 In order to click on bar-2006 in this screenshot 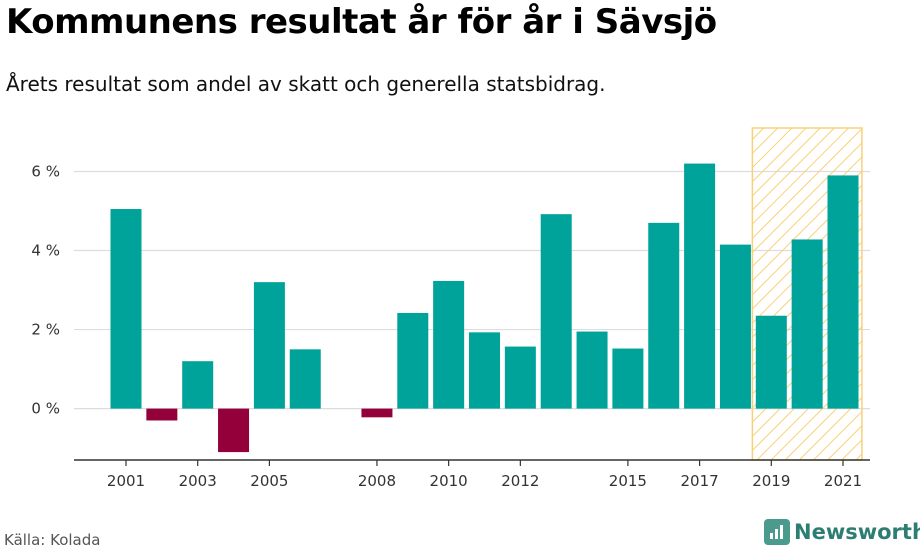, I will do `click(305, 379)`.